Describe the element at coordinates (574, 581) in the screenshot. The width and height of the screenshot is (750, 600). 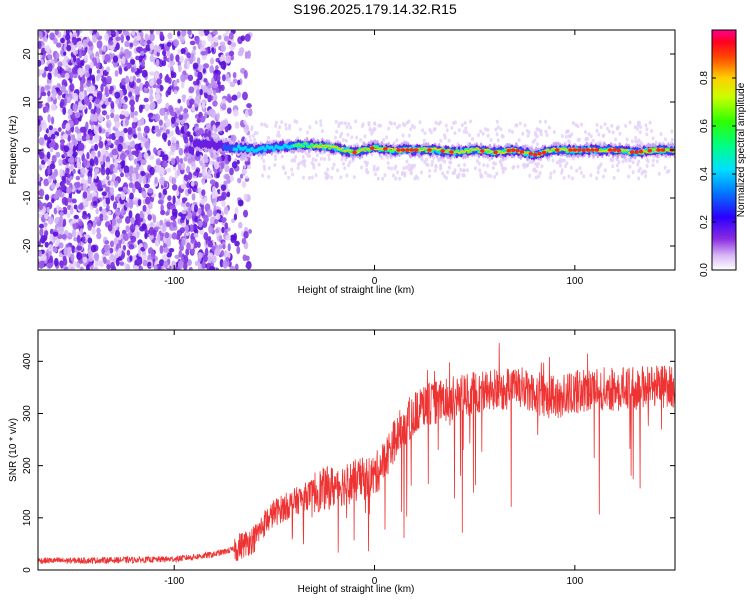
I see `snr-x-tick-label: 100` at that location.